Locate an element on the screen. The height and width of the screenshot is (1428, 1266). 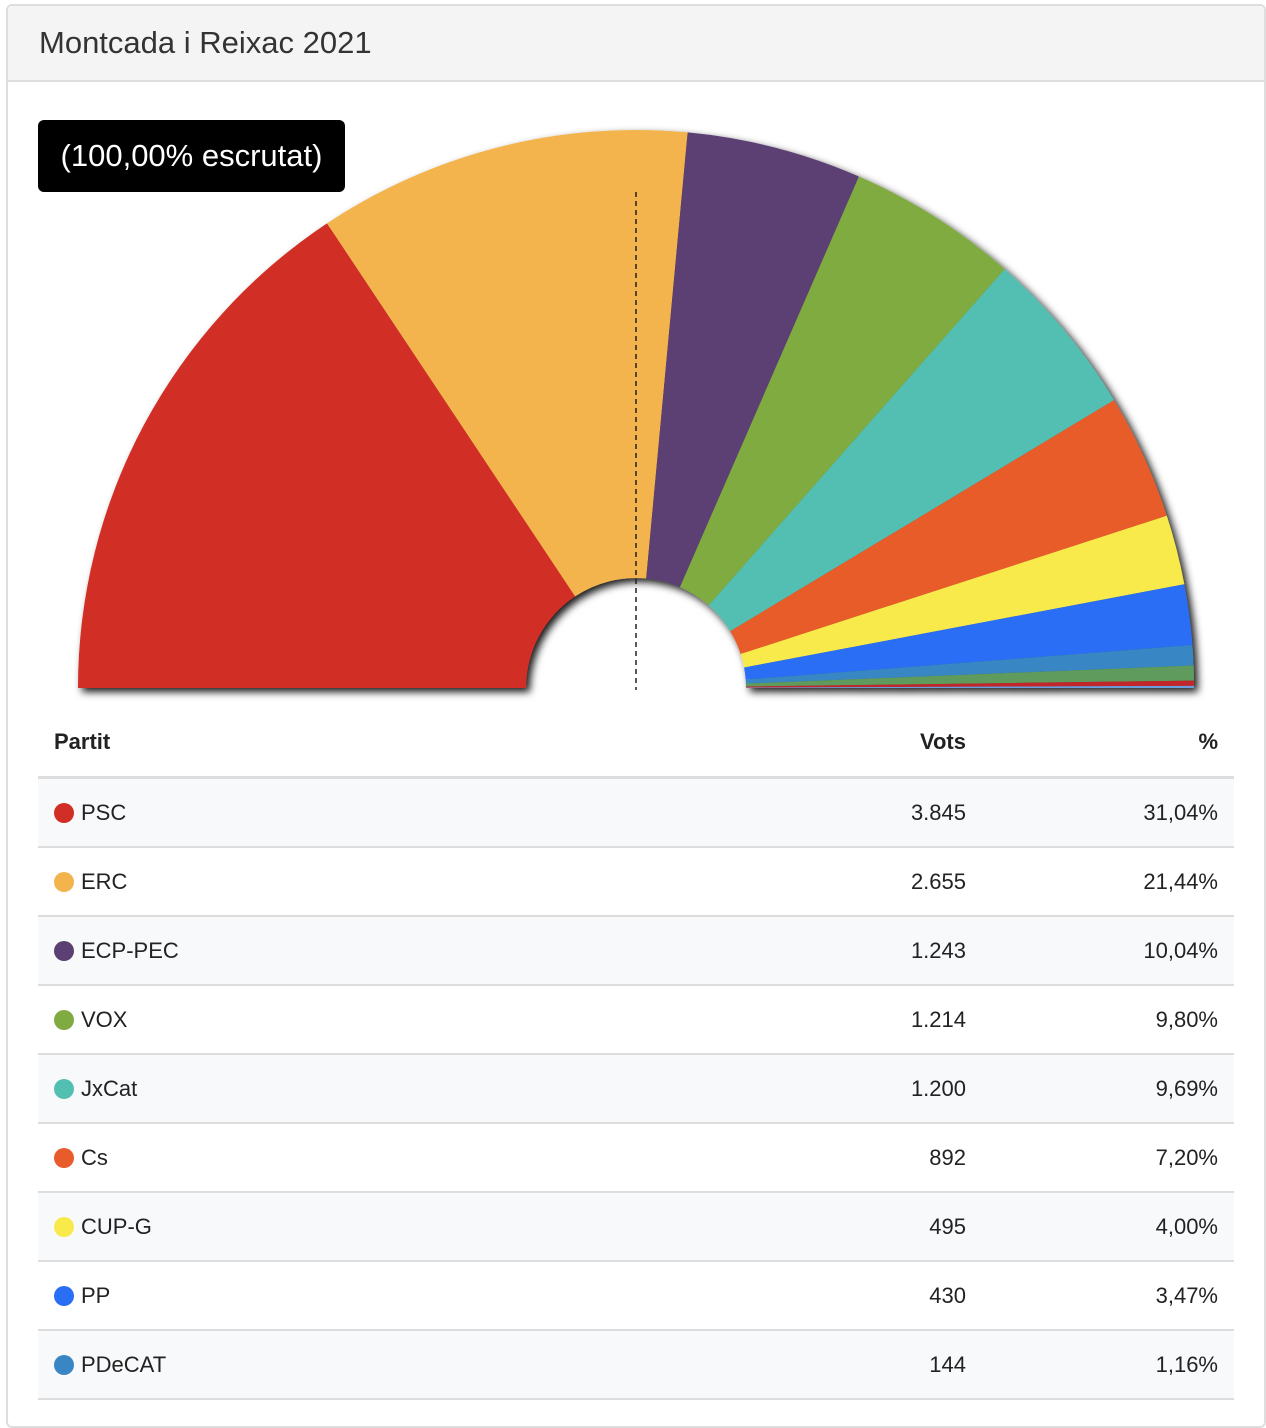
party-name: ECP-PEC is located at coordinates (130, 950).